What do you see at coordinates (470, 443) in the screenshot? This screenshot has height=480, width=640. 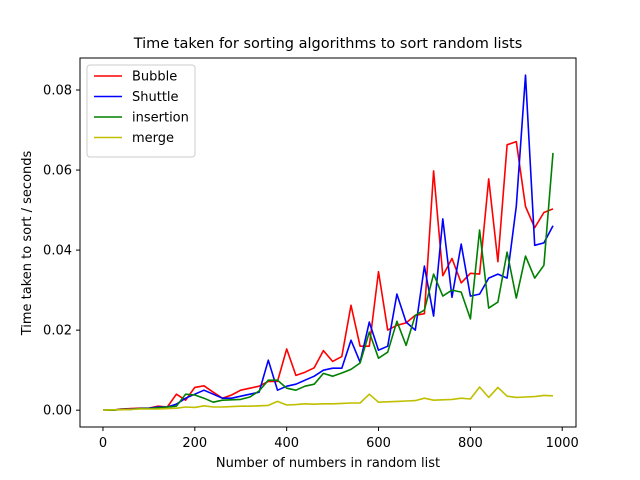 I see `x-tick-label: 800` at bounding box center [470, 443].